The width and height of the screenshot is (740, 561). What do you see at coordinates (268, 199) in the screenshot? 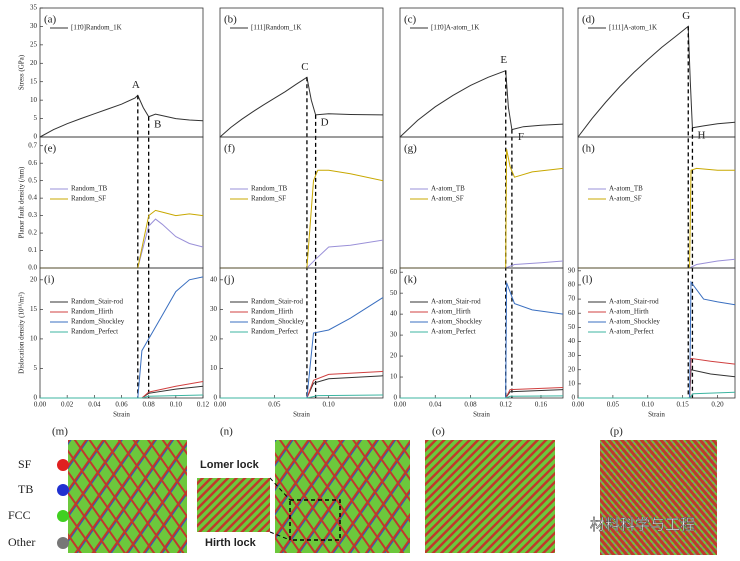
I see `legend-label: Random_SF` at bounding box center [268, 199].